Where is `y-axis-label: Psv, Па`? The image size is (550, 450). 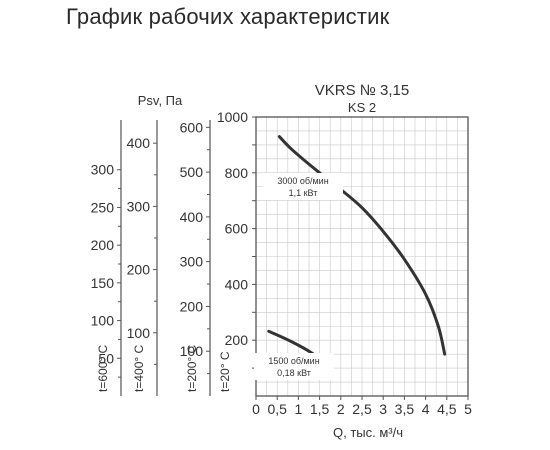
y-axis-label: Psv, Па is located at coordinates (160, 100).